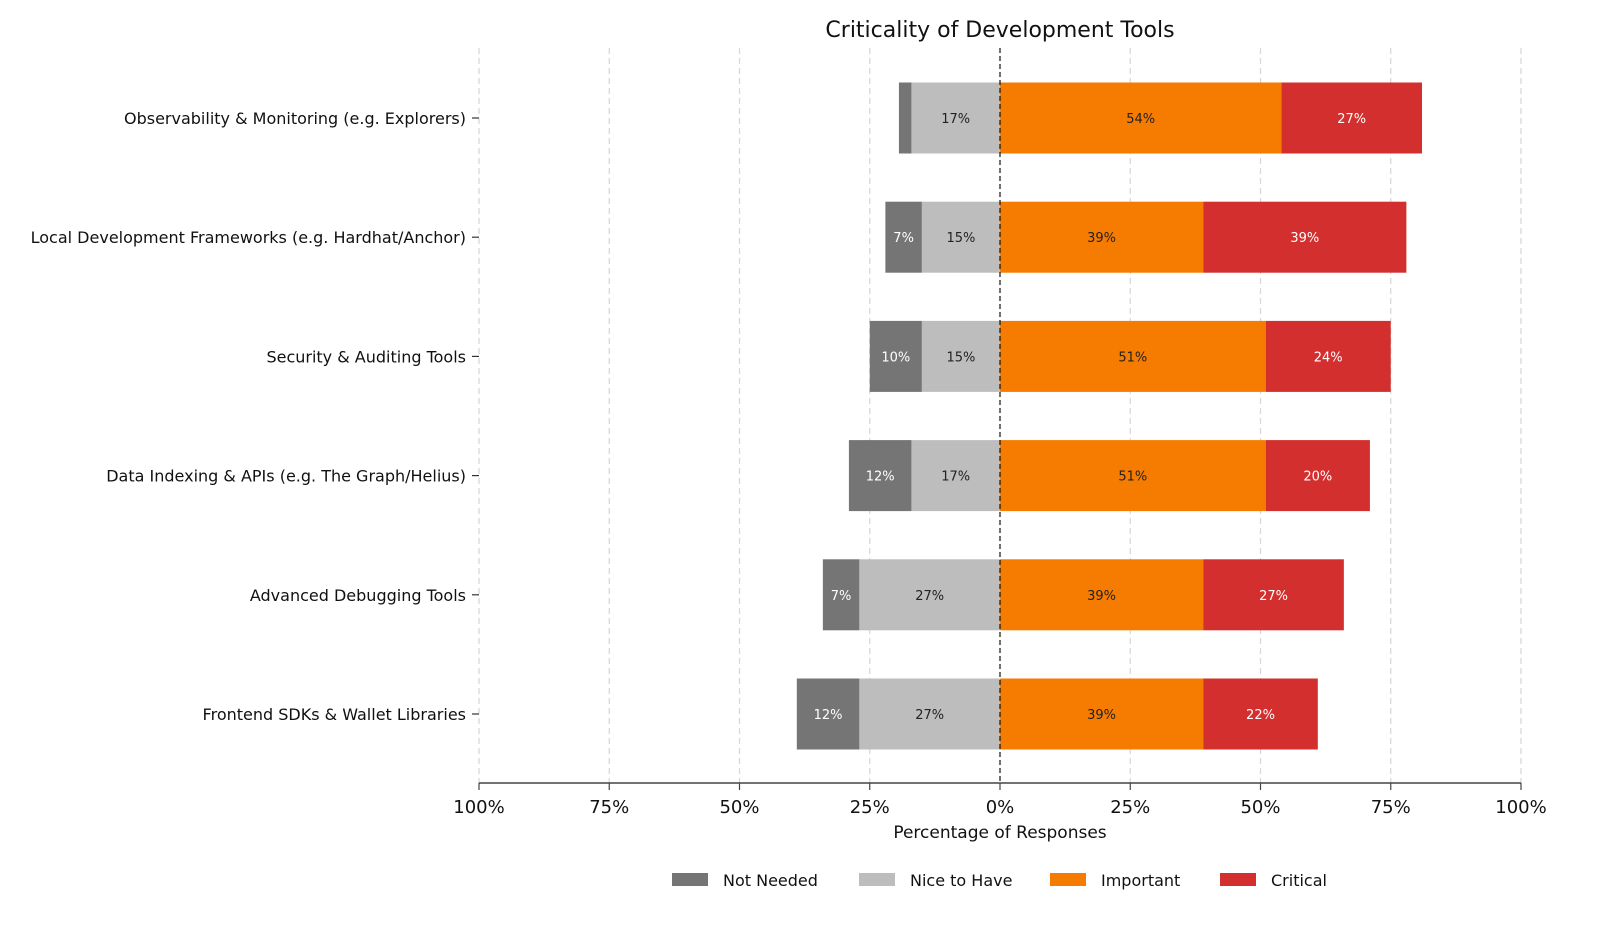 The height and width of the screenshot is (933, 1600). I want to click on bar-value-label: 10%, so click(895, 357).